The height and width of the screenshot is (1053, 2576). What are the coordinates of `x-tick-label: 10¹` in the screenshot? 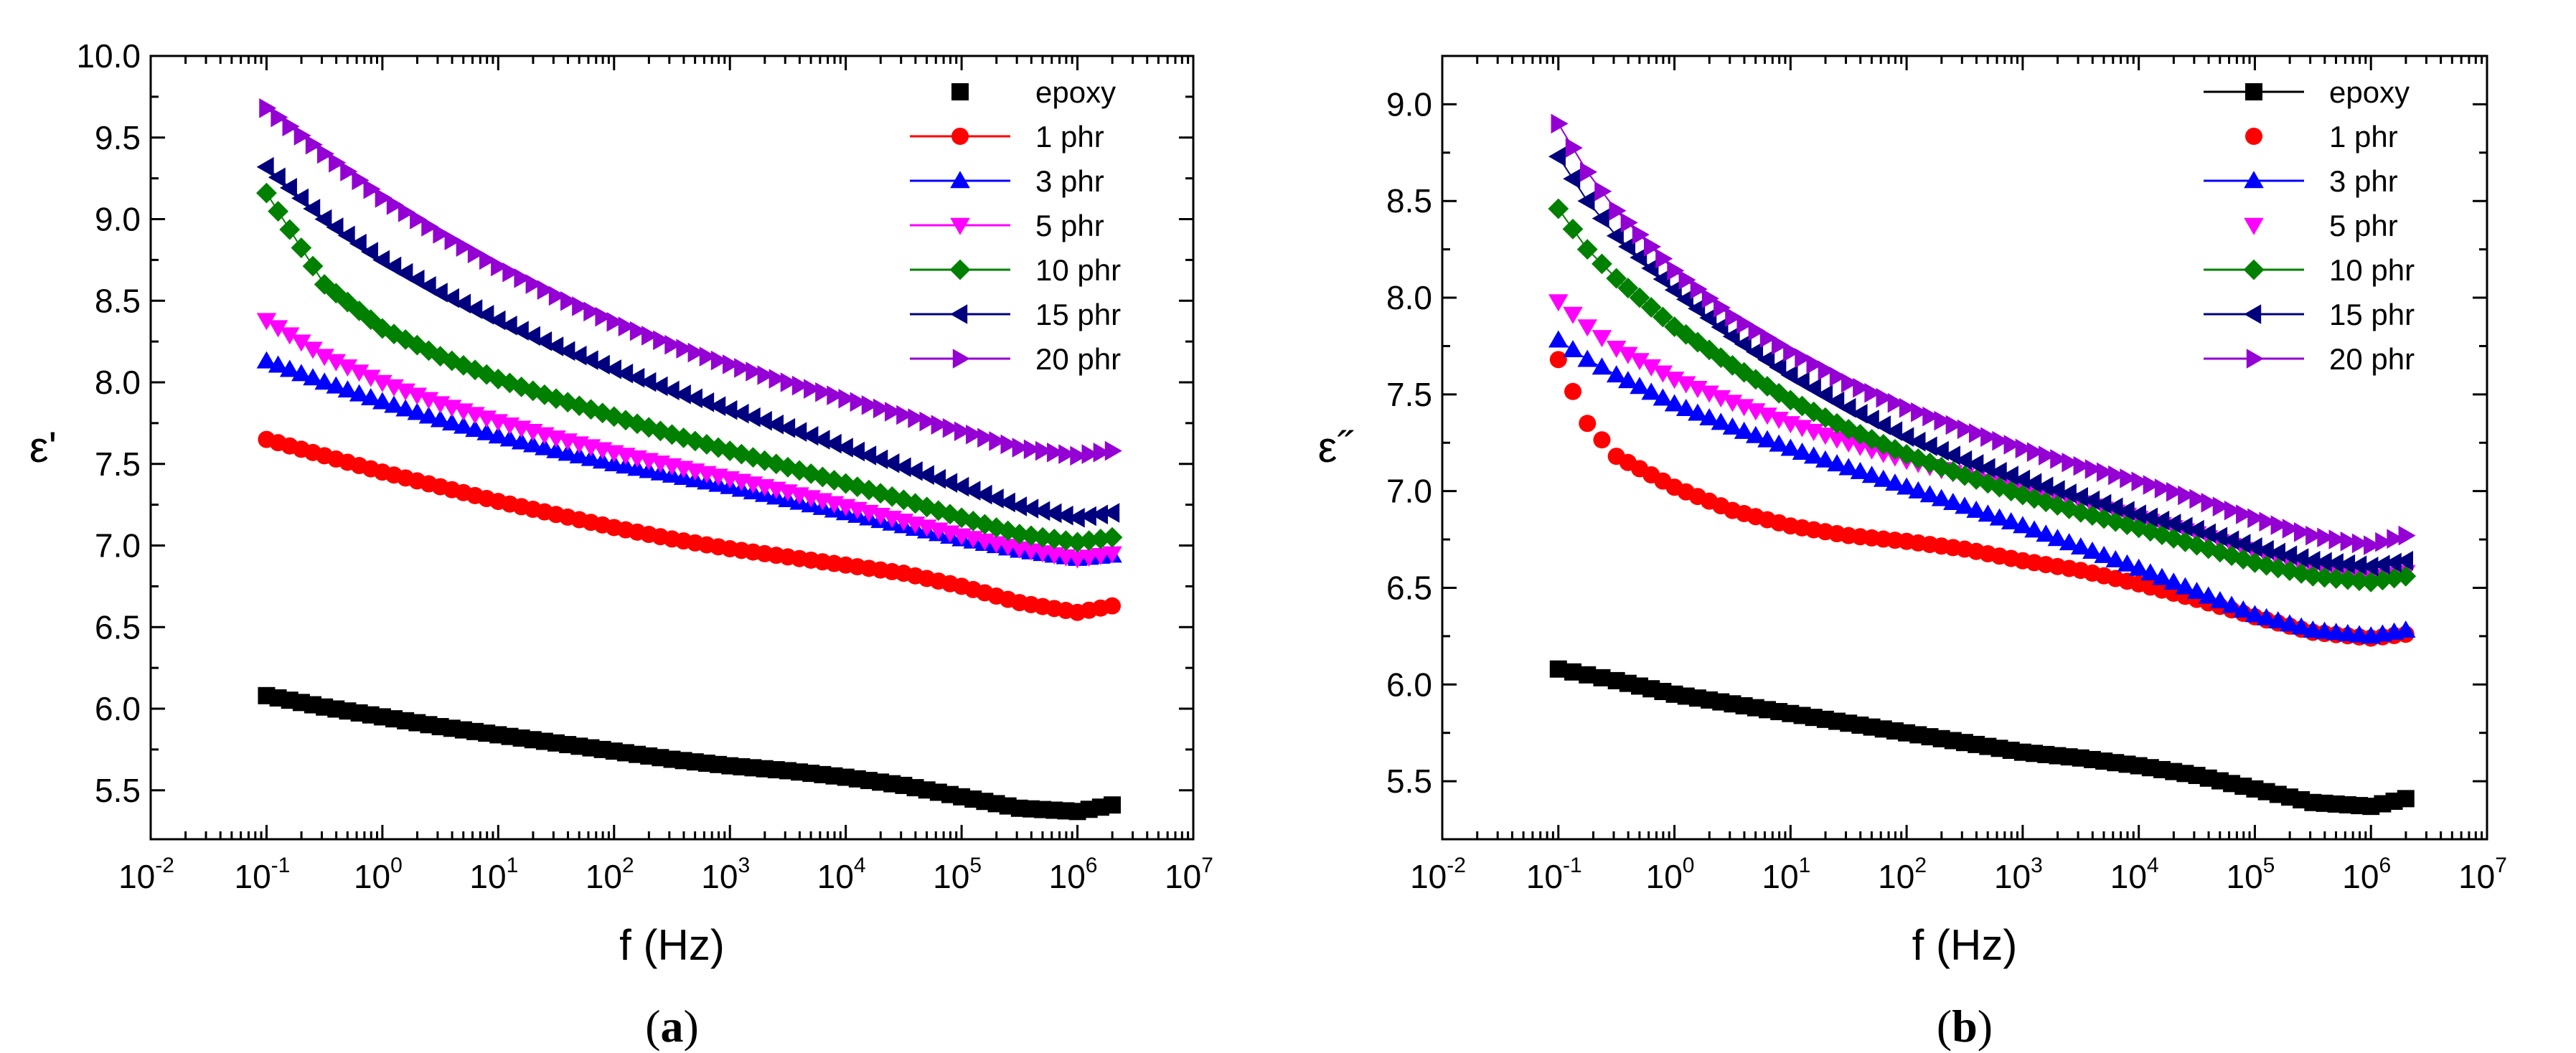 It's located at (493, 874).